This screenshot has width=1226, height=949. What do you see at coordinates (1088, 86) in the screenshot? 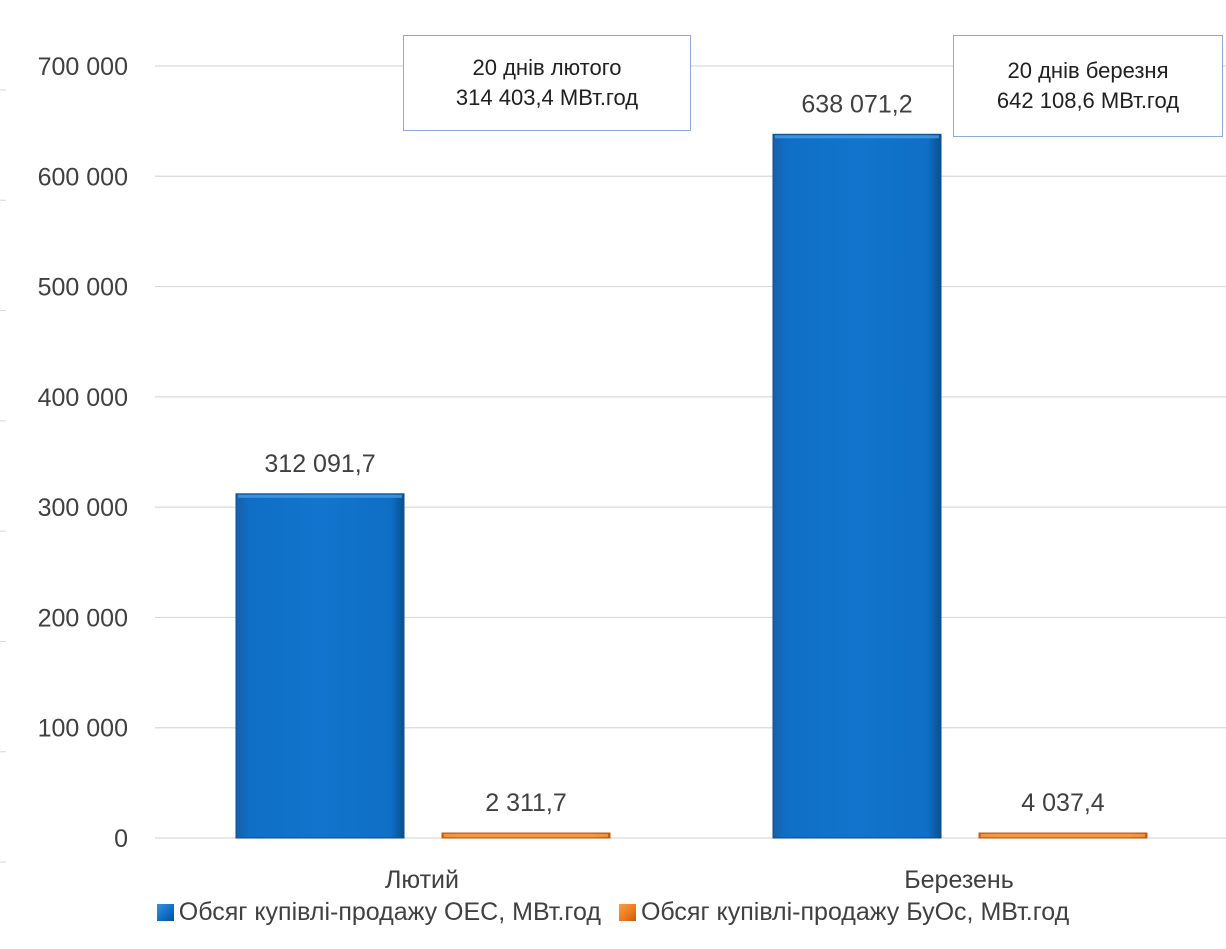
I see `annotation-march: 20 днів березня 642 108,6 МВт.год` at bounding box center [1088, 86].